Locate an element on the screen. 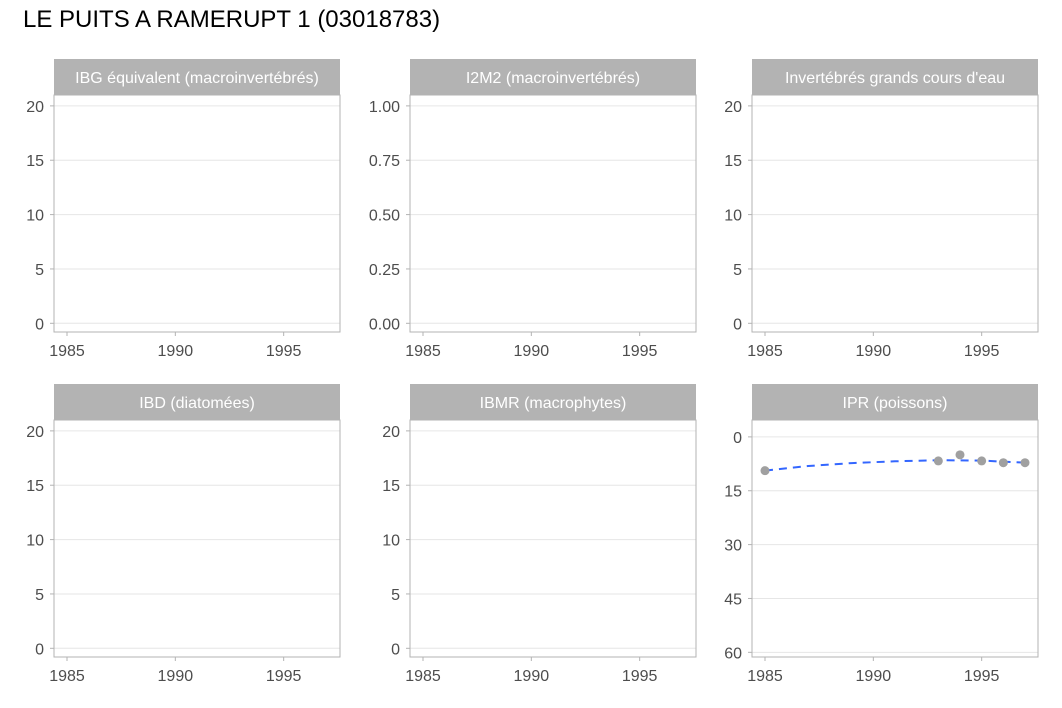 This screenshot has height=708, width=1062. facet-strip-title: Invertébrés grands cours d'eau is located at coordinates (895, 78).